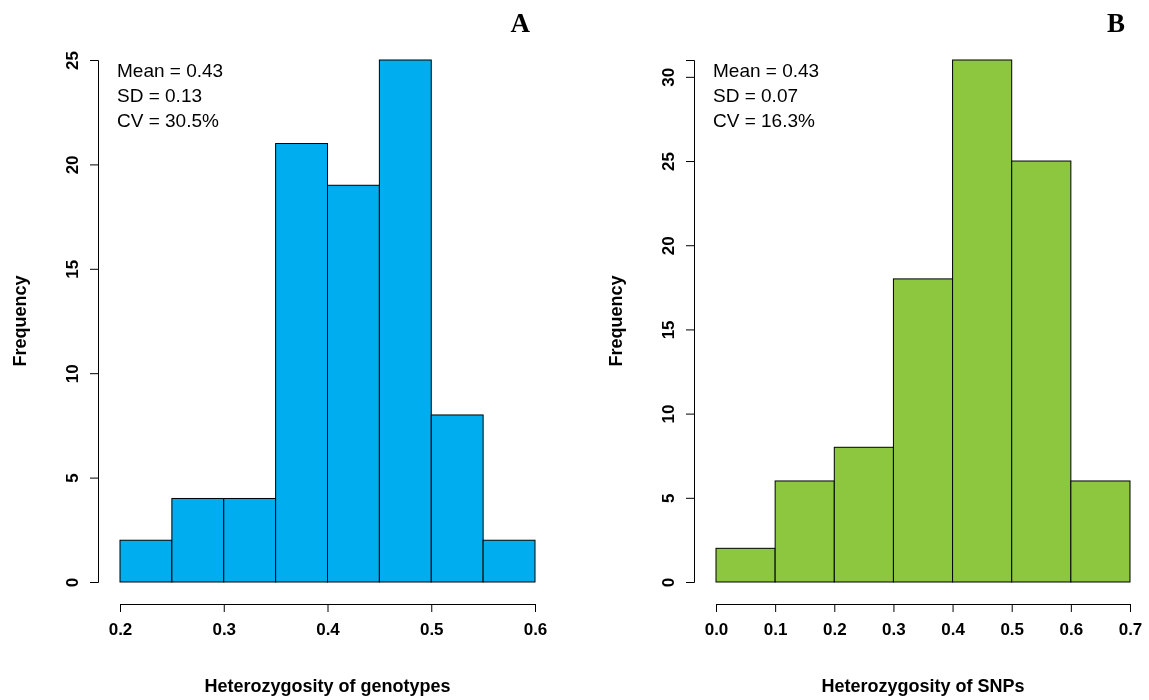  What do you see at coordinates (923, 686) in the screenshot?
I see `x-axis-title: Heterozygosity of SNPs` at bounding box center [923, 686].